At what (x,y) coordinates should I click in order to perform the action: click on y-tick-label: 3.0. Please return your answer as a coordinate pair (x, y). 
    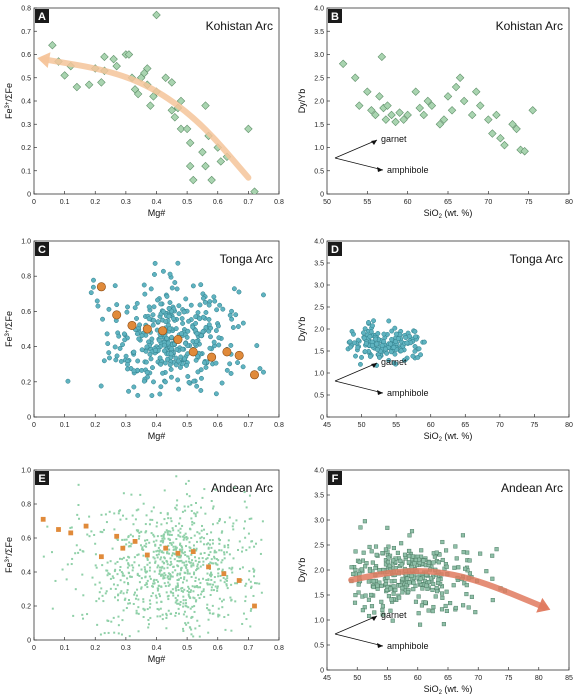
    Looking at the image, I should click on (319, 521).